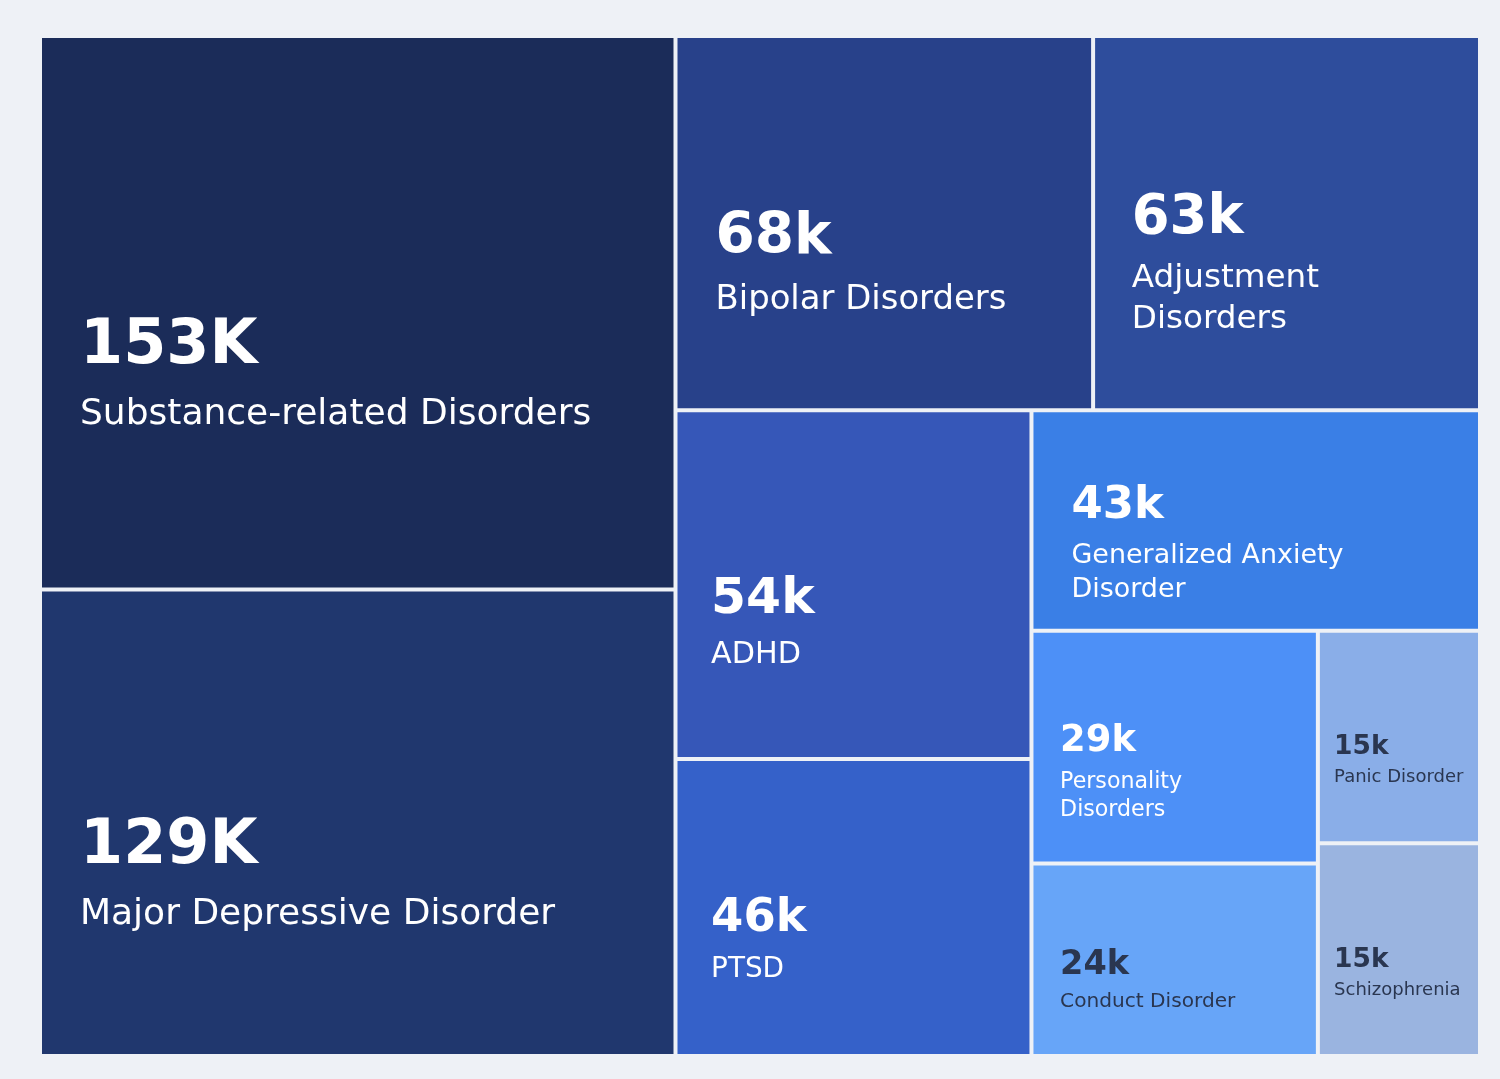  What do you see at coordinates (861, 298) in the screenshot?
I see `category-label: Bipolar Disorders` at bounding box center [861, 298].